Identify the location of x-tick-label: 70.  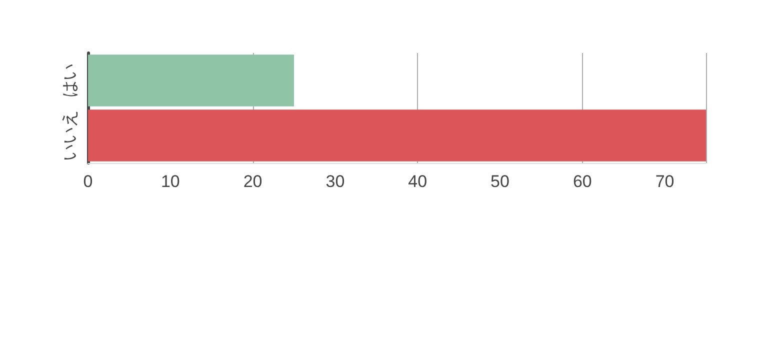
(664, 181).